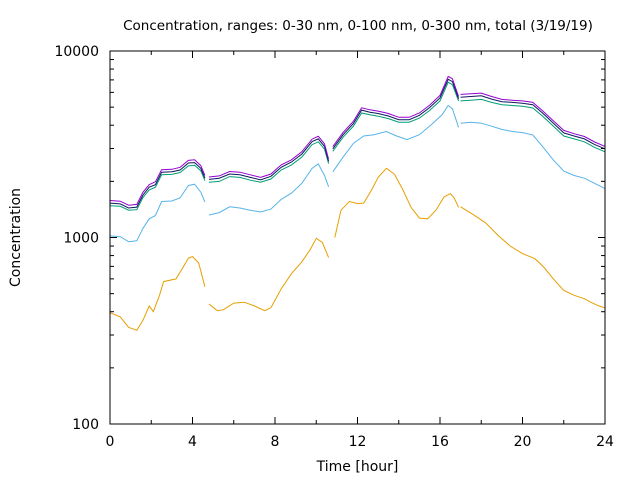  What do you see at coordinates (110, 442) in the screenshot?
I see `x-tick-label: 0` at bounding box center [110, 442].